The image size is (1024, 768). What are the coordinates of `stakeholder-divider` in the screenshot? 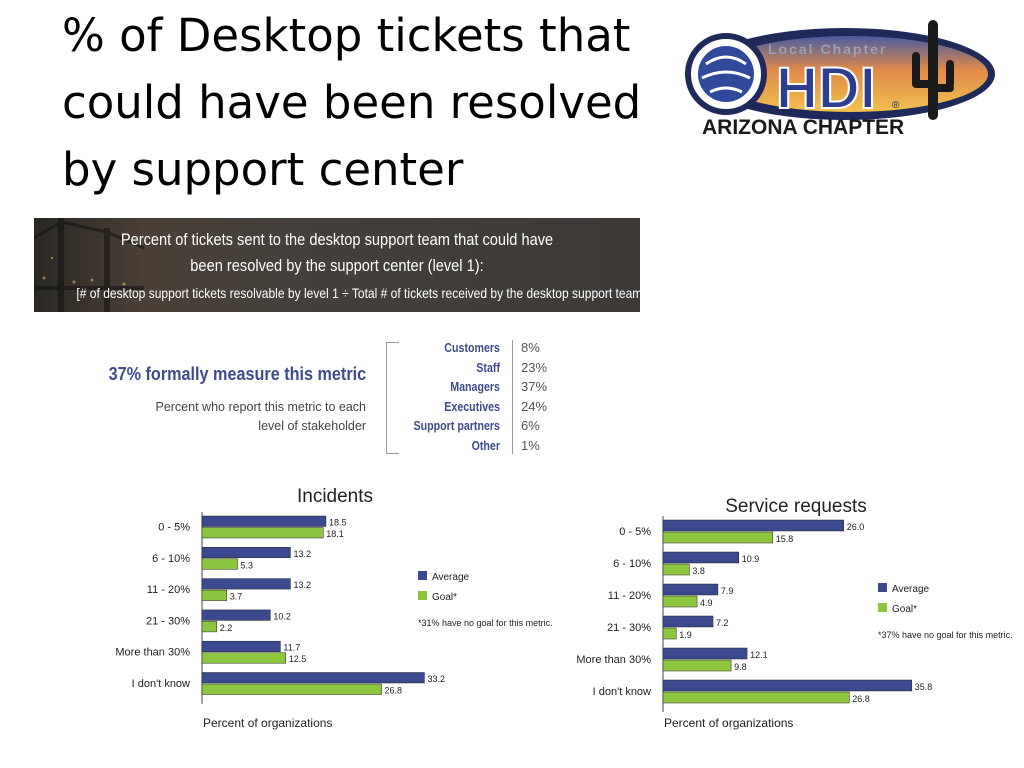 It's located at (512, 397).